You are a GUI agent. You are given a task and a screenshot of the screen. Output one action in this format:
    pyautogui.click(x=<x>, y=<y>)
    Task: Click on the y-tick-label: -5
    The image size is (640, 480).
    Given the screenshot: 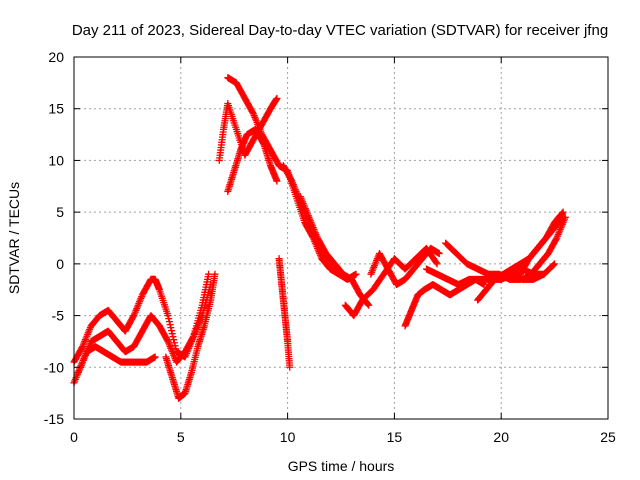 What is the action you would take?
    pyautogui.click(x=58, y=316)
    